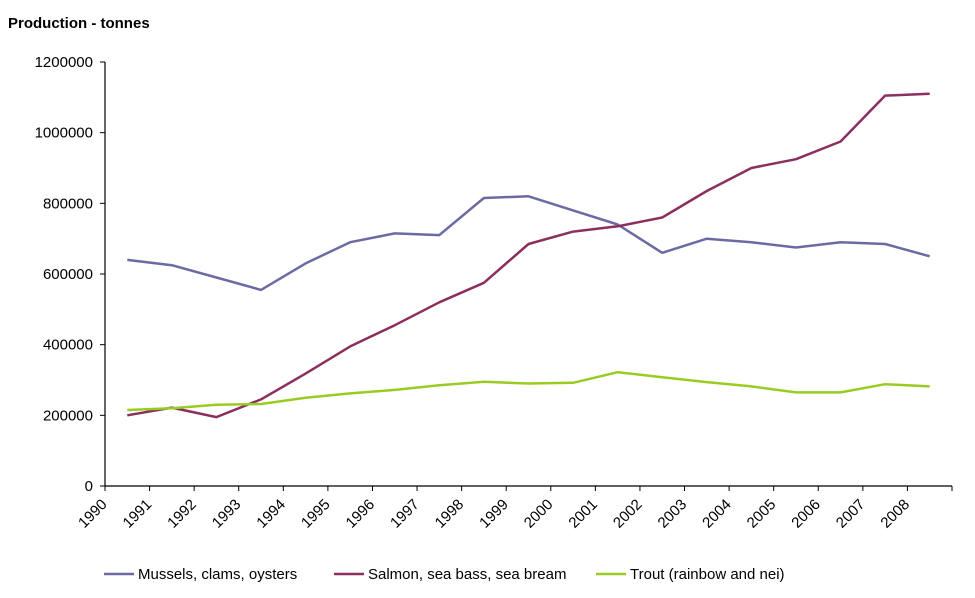 The height and width of the screenshot is (598, 975). Describe the element at coordinates (494, 514) in the screenshot. I see `x-tick-label: 1999` at that location.